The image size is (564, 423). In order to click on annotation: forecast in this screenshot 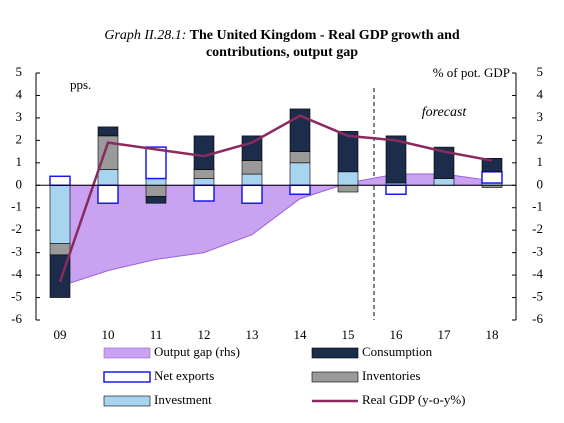, I will do `click(445, 112)`.